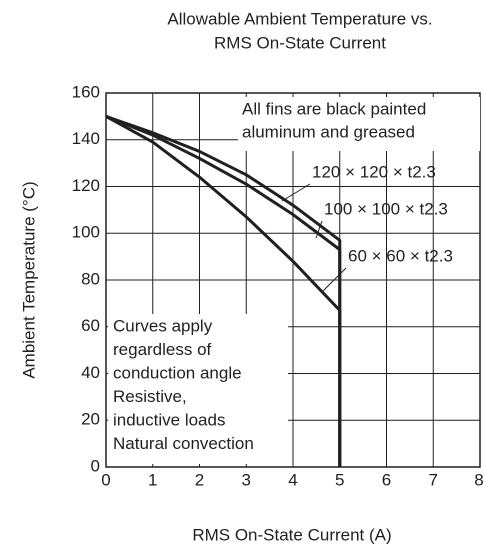 The height and width of the screenshot is (551, 485). Describe the element at coordinates (433, 479) in the screenshot. I see `x-tick-label: 7` at that location.